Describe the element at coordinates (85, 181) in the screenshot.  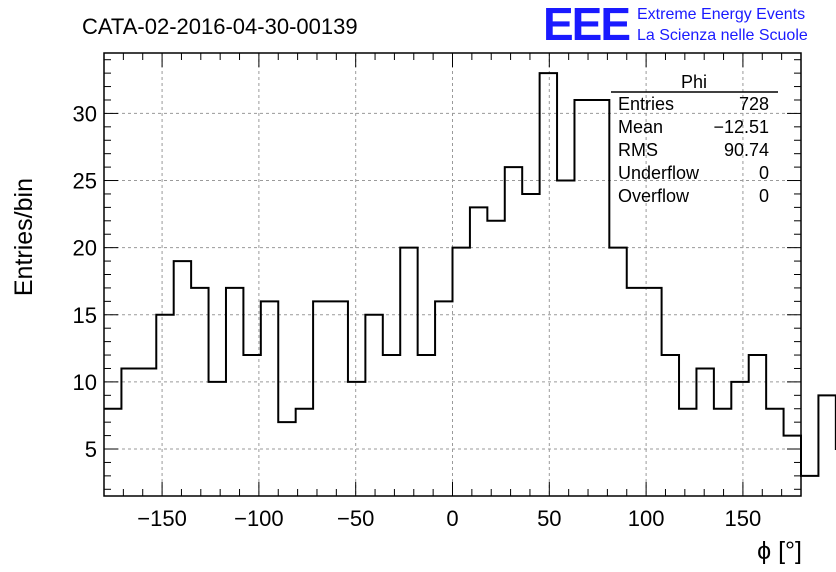
I see `y-tick-label: 25` at that location.